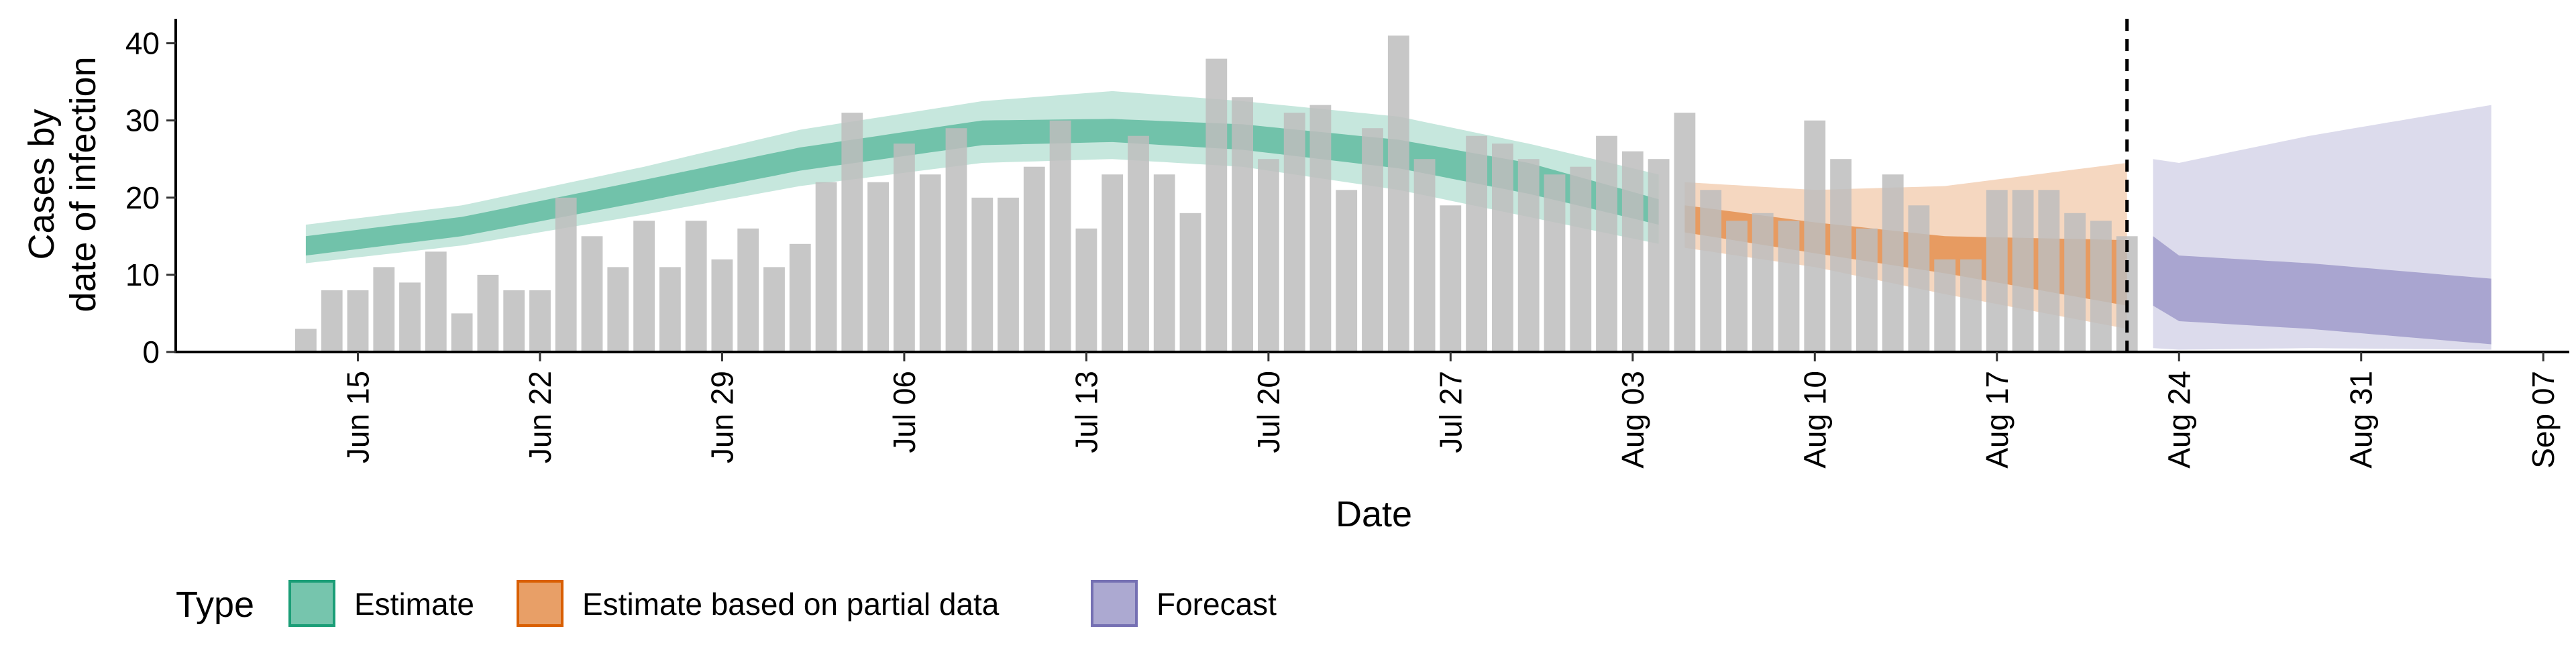 The image size is (2576, 647). I want to click on y-axis-title-line-1: Cases by, so click(41, 184).